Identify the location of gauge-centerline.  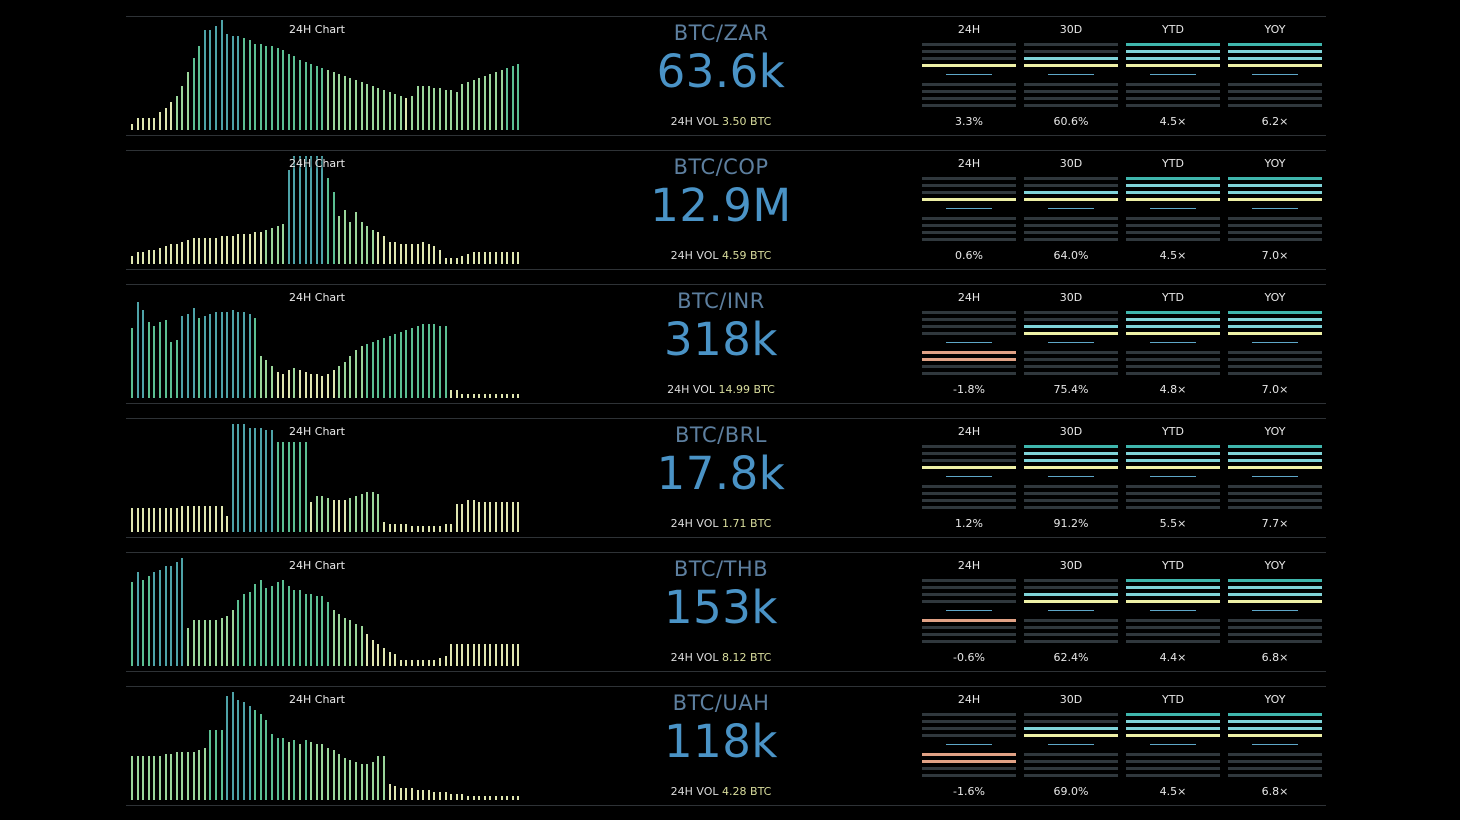
(1173, 74).